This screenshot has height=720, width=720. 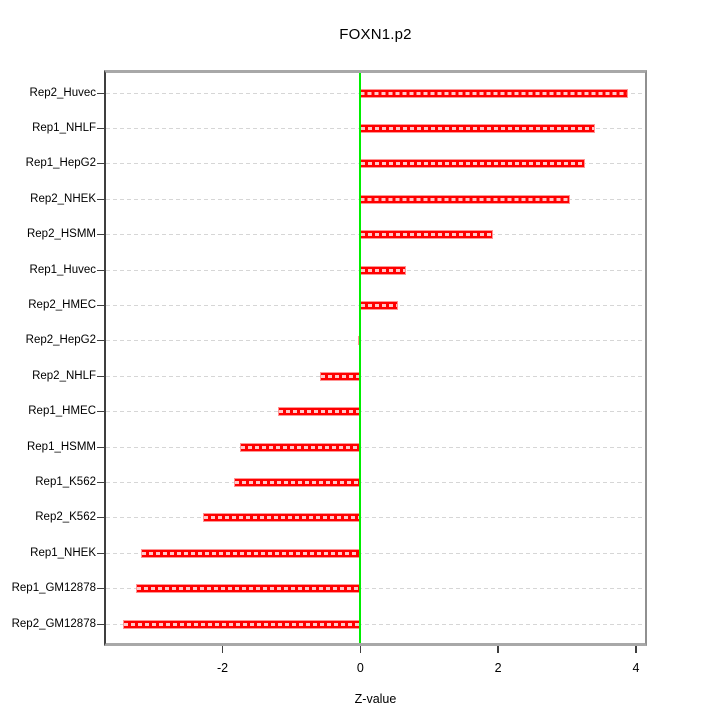 I want to click on x-tick-label: 2, so click(x=498, y=668).